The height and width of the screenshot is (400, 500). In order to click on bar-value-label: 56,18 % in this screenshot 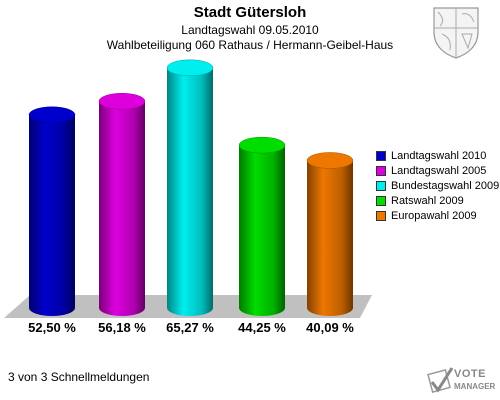, I will do `click(122, 327)`.